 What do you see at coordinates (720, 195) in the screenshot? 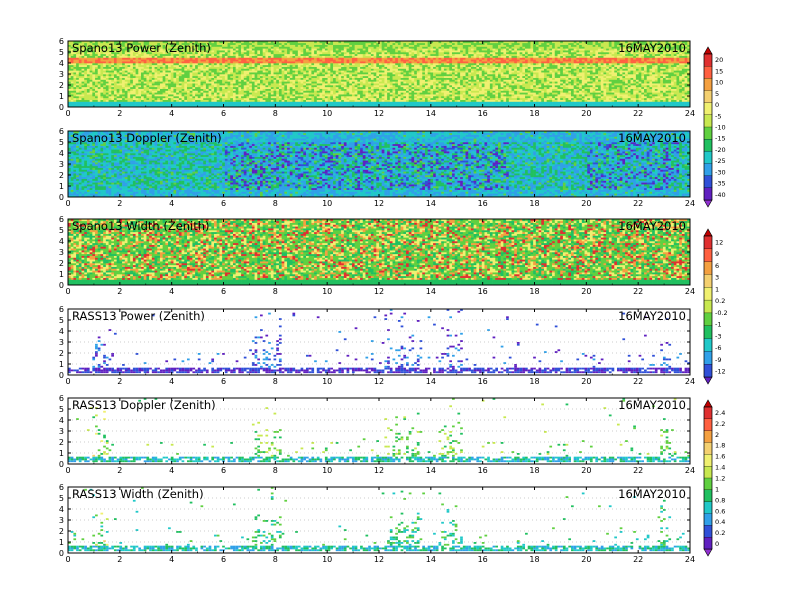
I see `colorbar-label: -40` at bounding box center [720, 195].